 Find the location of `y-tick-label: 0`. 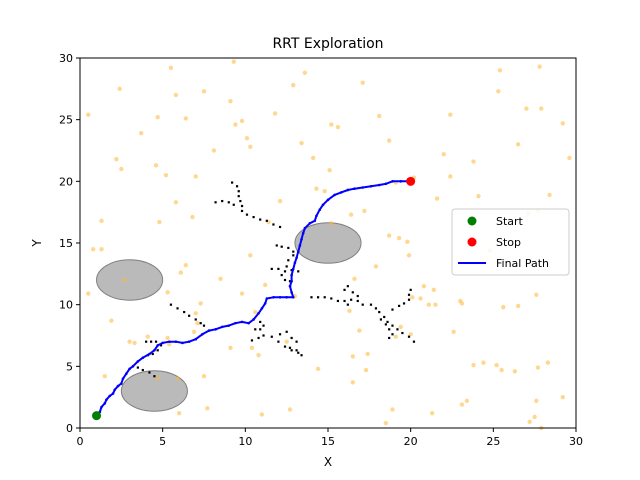

y-tick-label: 0 is located at coordinates (69, 428).